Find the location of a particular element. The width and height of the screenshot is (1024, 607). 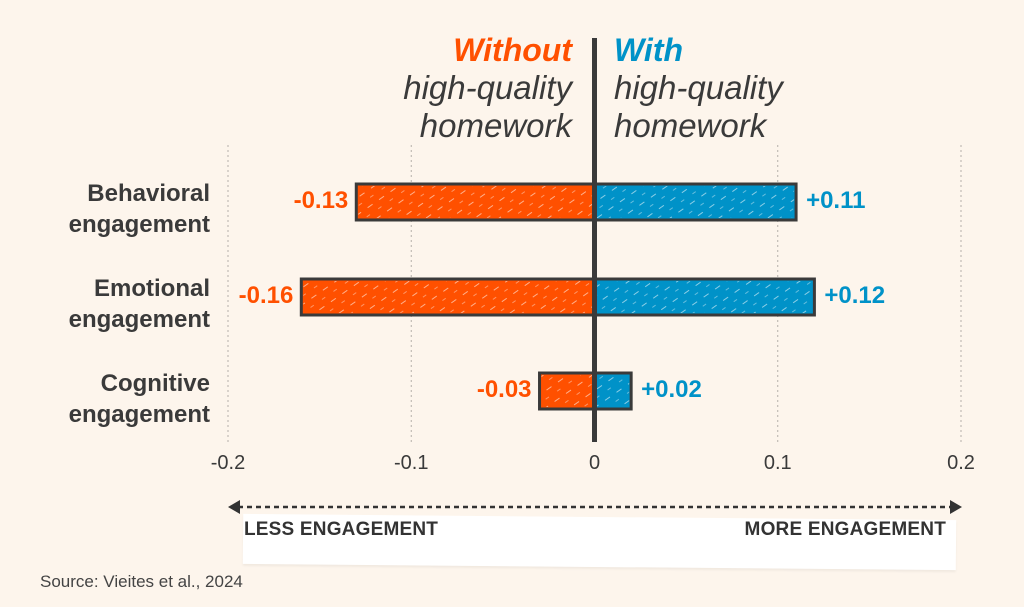

more-engagement-label: MORE ENGAGEMENT is located at coordinates (845, 529).